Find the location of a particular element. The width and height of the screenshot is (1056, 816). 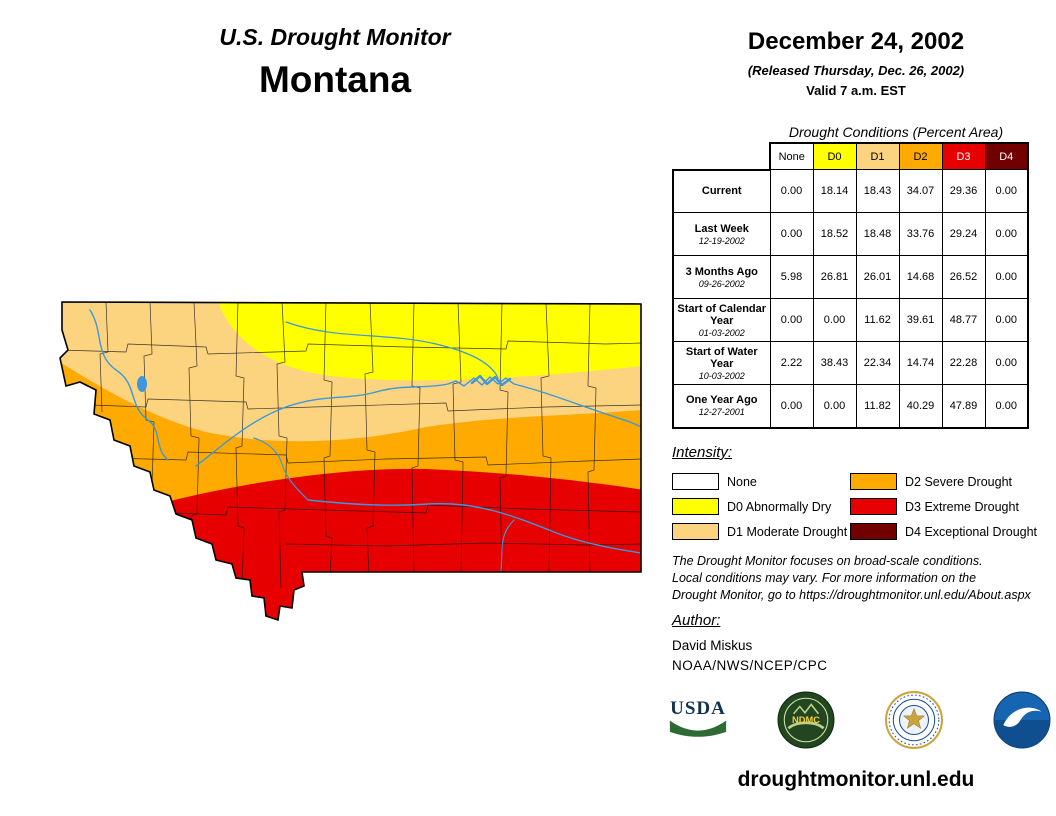

table-header-row: None D0 D1 D2 D3 D4 is located at coordinates (851, 156).